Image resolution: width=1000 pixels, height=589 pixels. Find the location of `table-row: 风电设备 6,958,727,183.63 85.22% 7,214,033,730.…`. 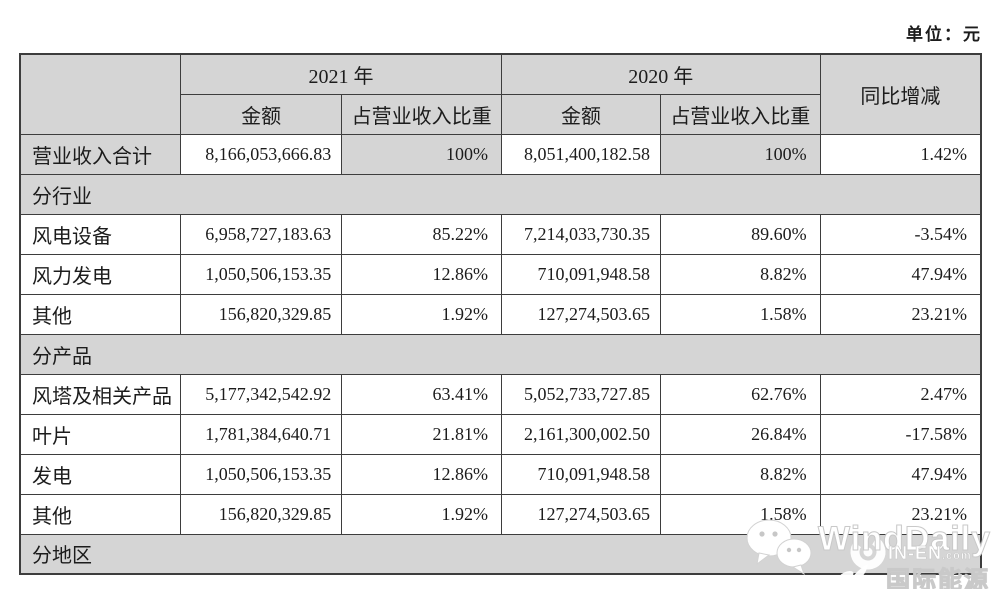

table-row: 风电设备 6,958,727,183.63 85.22% 7,214,033,730.… is located at coordinates (500, 234).